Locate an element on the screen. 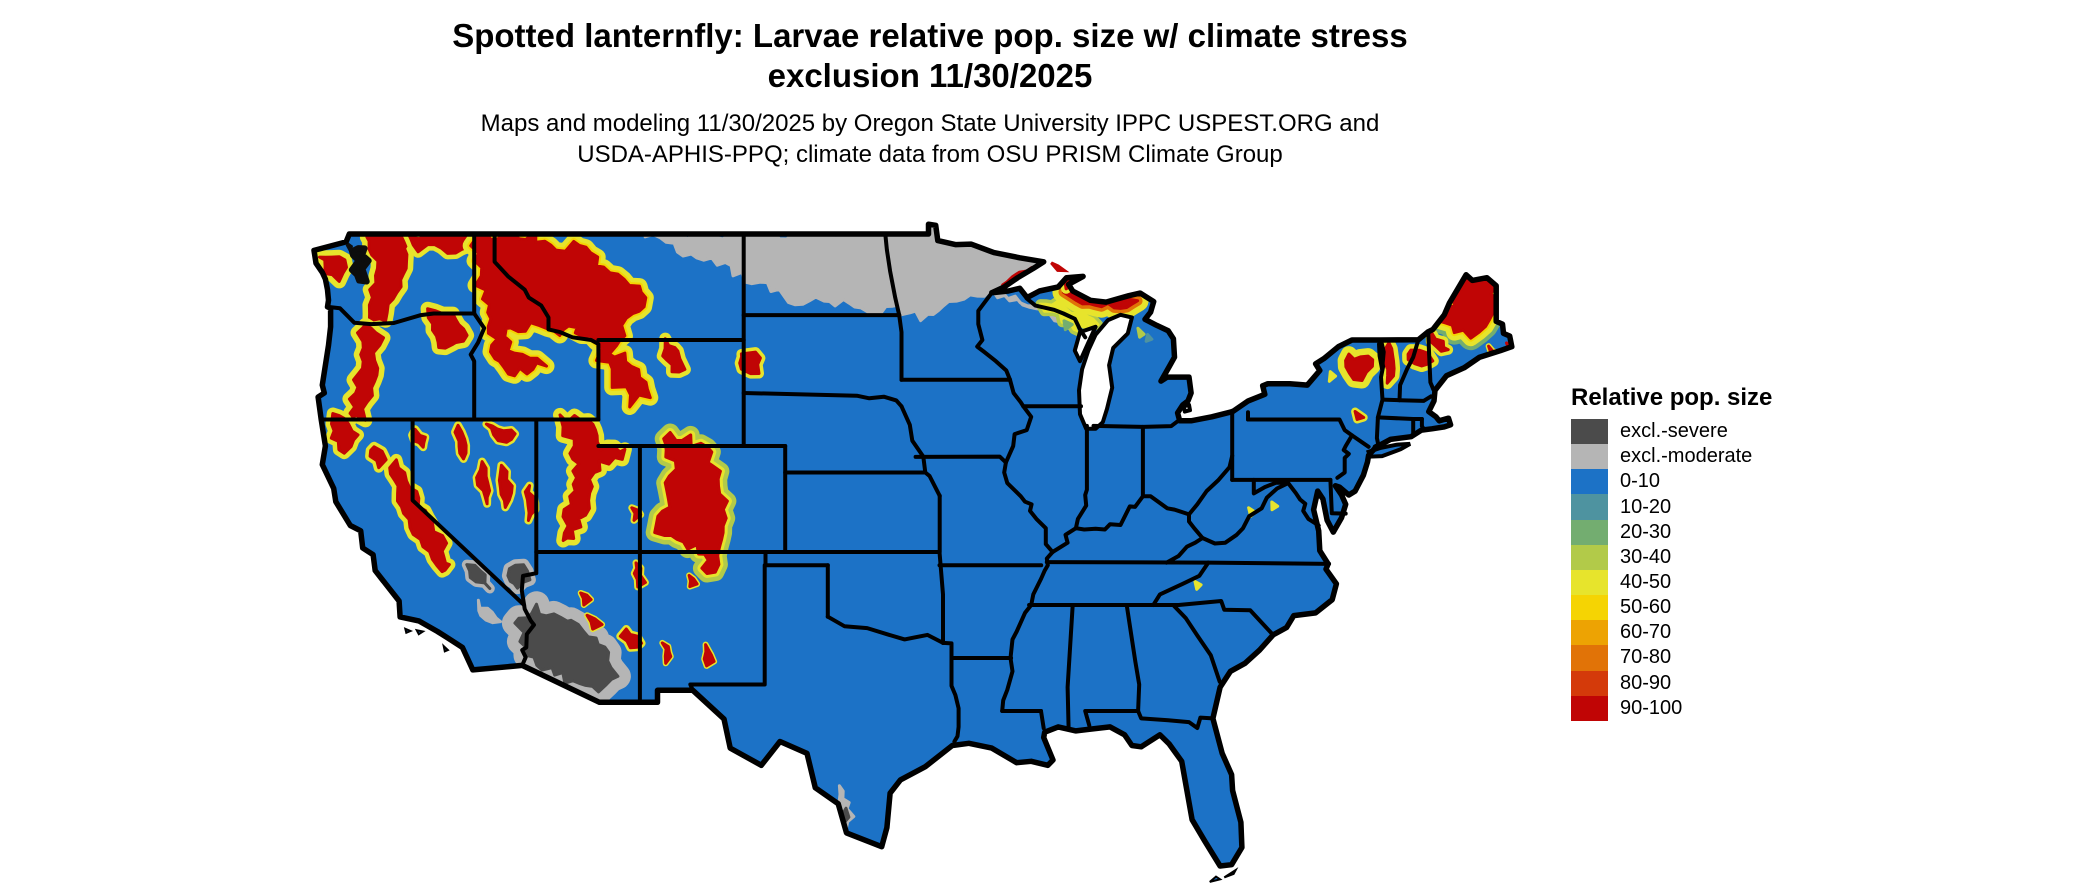  legend-label: 90-100 is located at coordinates (1651, 707).